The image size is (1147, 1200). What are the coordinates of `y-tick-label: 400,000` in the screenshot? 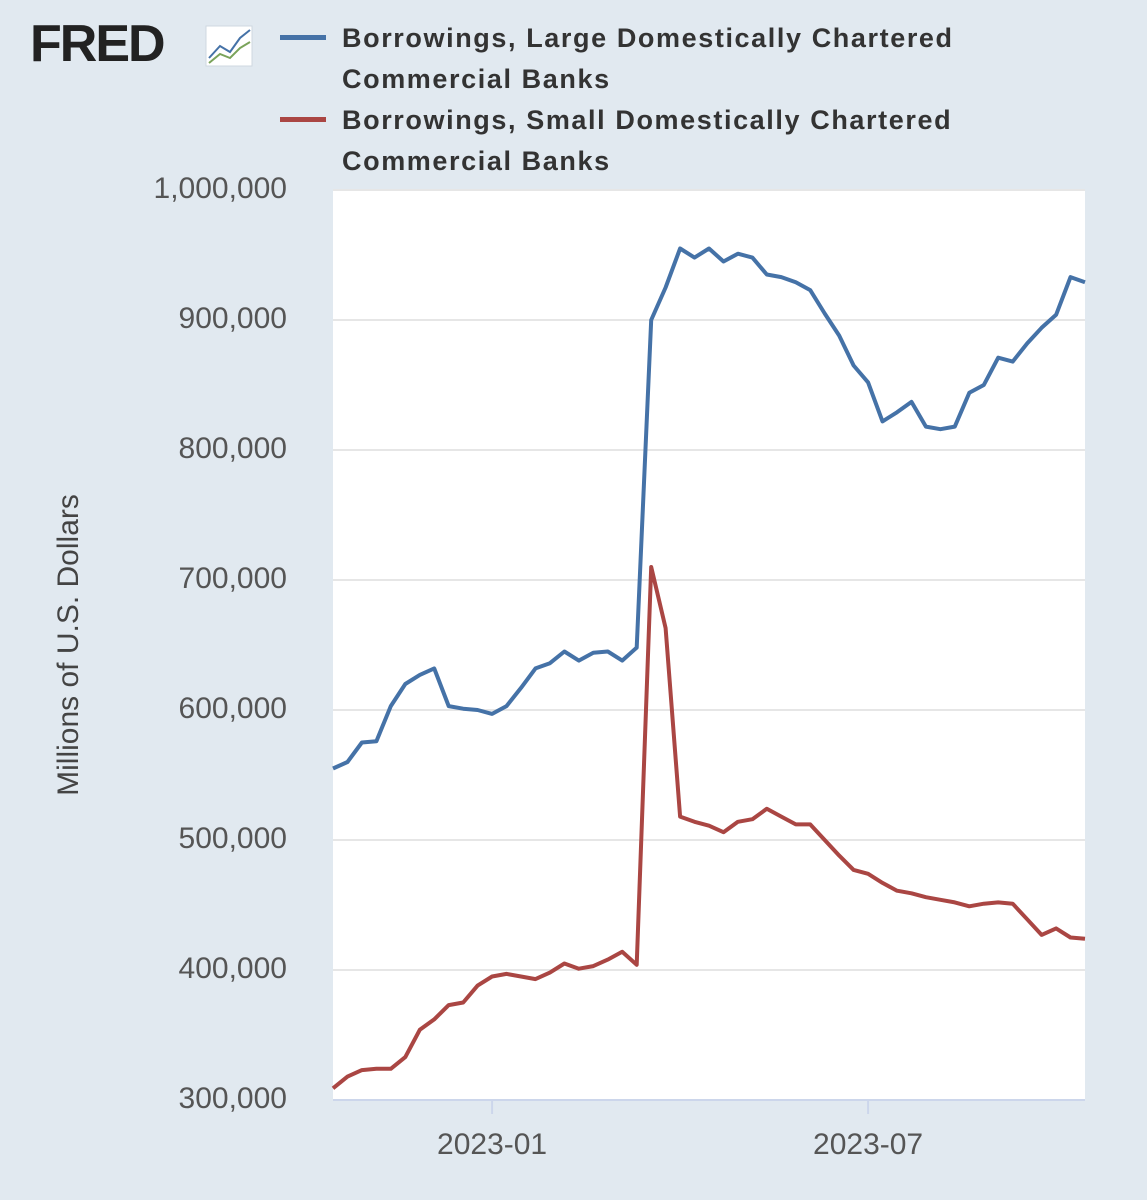 It's located at (233, 968).